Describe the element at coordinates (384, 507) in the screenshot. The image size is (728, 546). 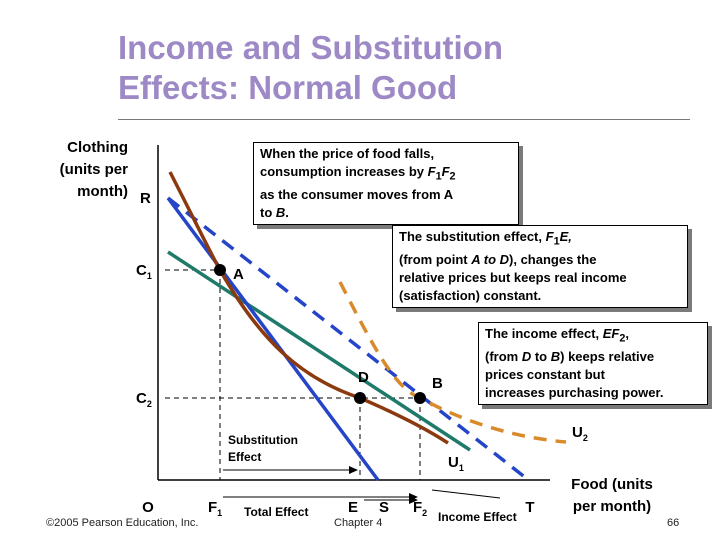
I see `s-label: S` at that location.